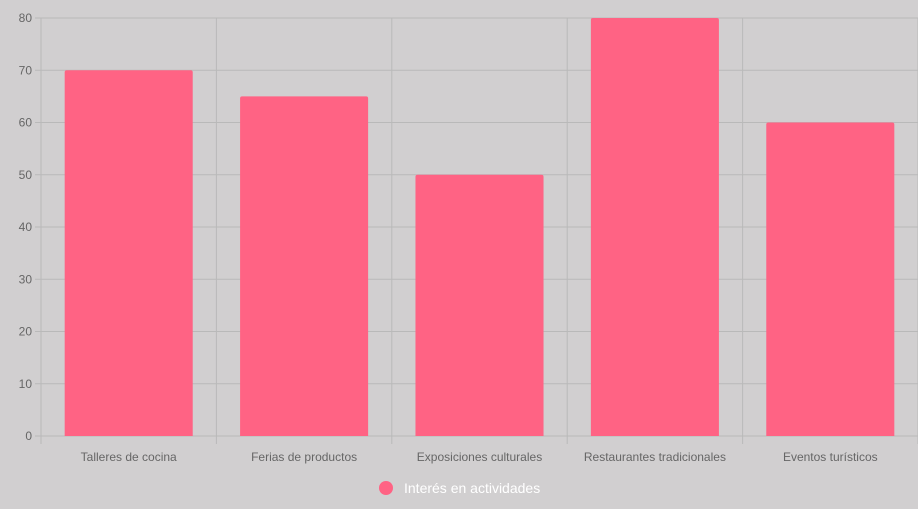 Image resolution: width=918 pixels, height=509 pixels. What do you see at coordinates (472, 488) in the screenshot?
I see `legend-label: Interés en actividades` at bounding box center [472, 488].